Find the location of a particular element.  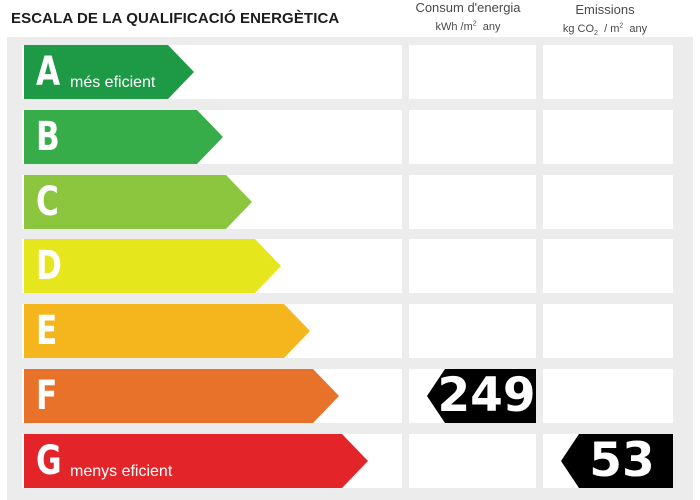

class-arrow-d is located at coordinates (152, 266).